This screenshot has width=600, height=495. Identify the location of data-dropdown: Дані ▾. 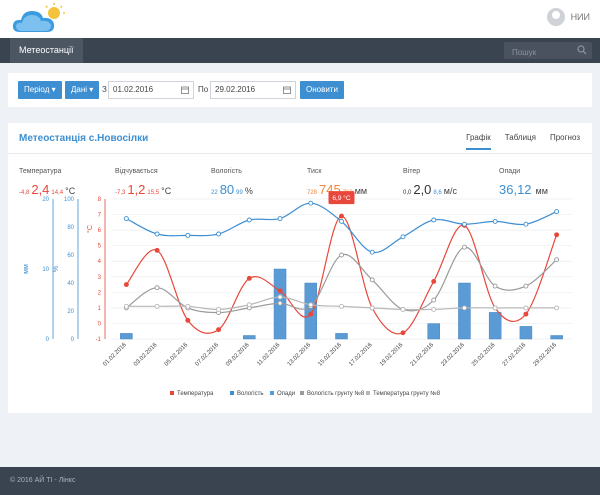
(82, 90).